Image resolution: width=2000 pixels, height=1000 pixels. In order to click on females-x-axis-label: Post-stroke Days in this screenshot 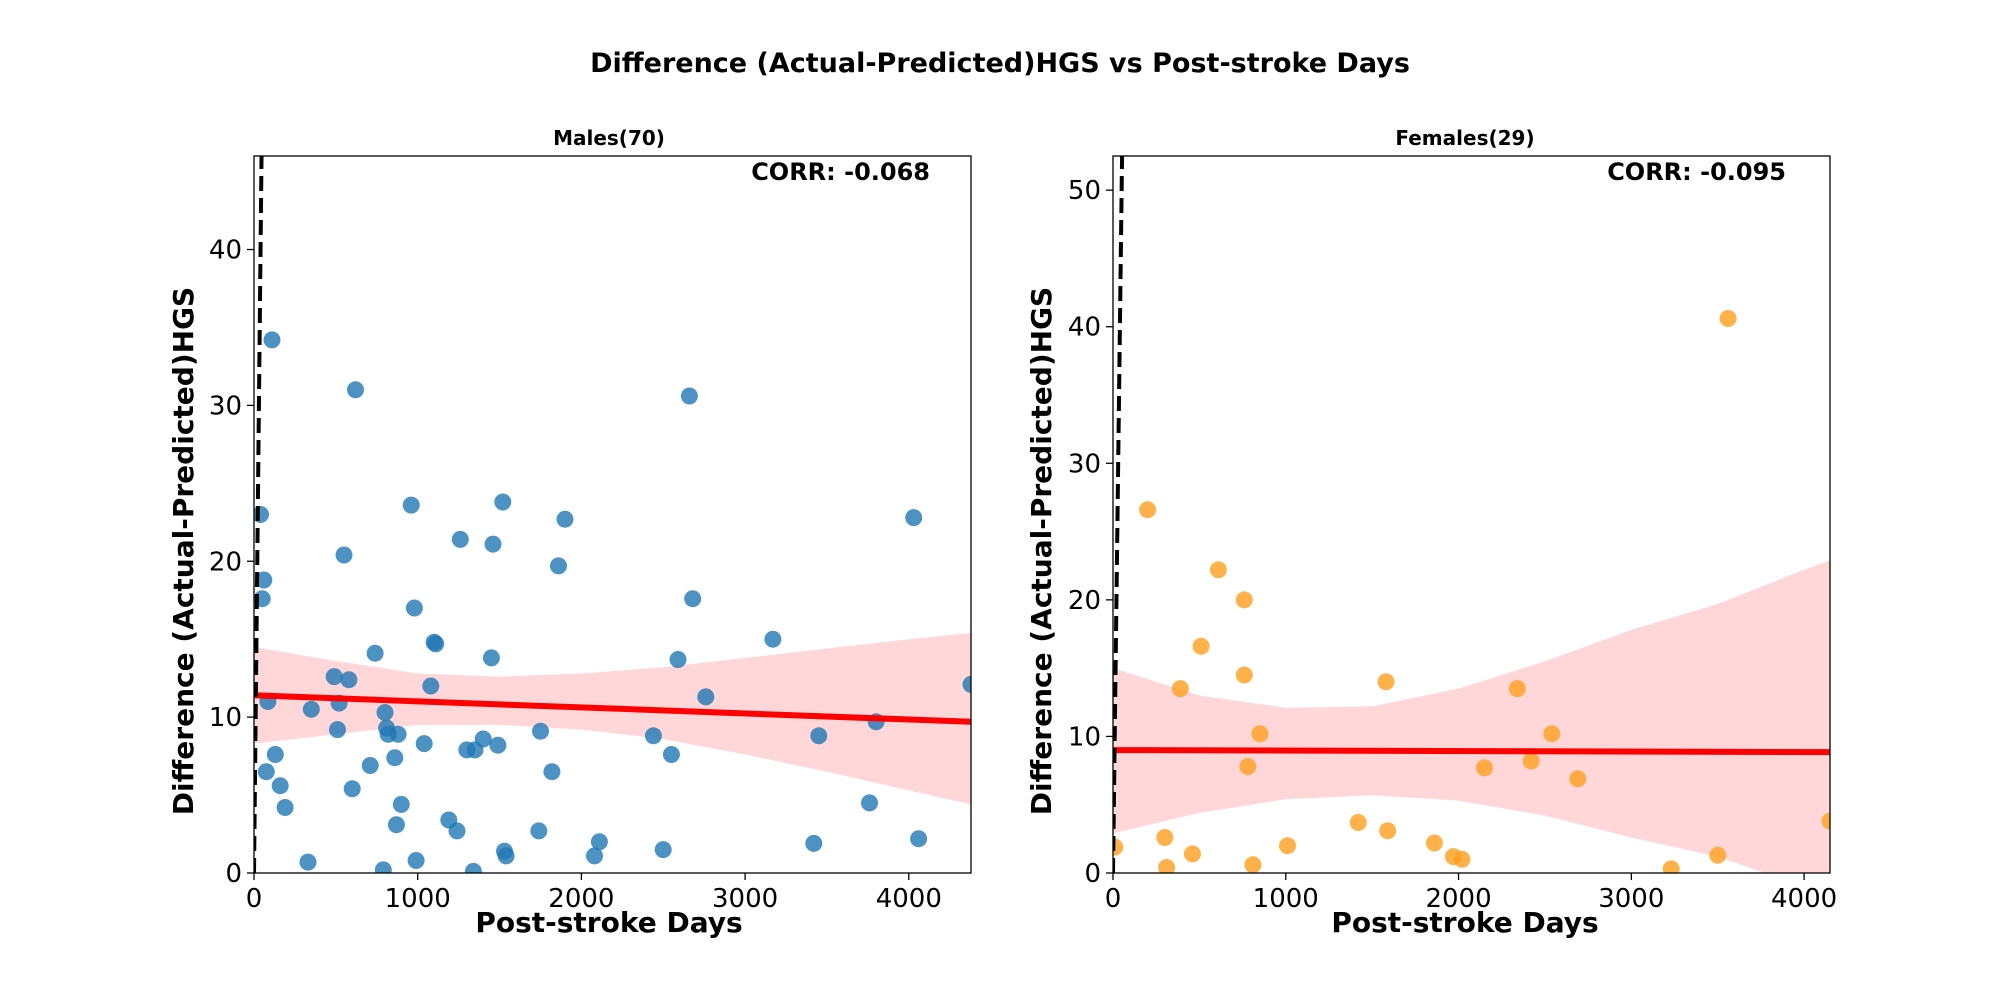, I will do `click(1464, 922)`.